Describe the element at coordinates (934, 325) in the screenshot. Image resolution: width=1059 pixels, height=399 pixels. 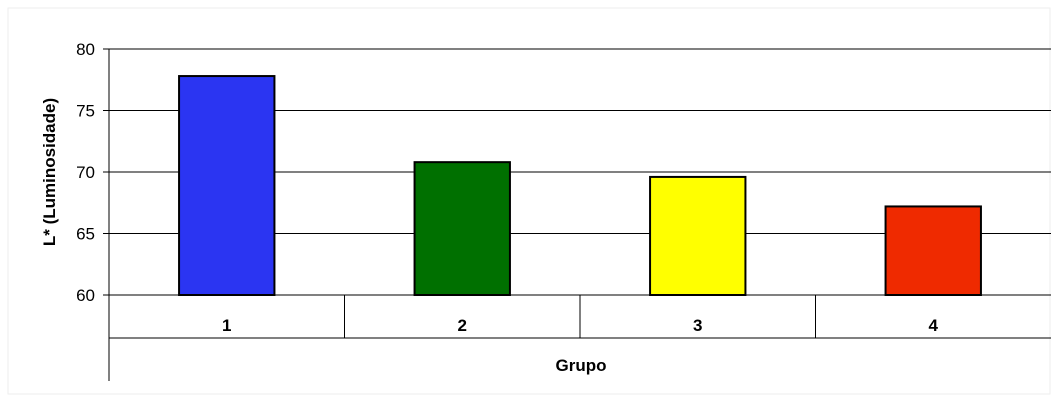
I see `x-tick-label: 4` at that location.